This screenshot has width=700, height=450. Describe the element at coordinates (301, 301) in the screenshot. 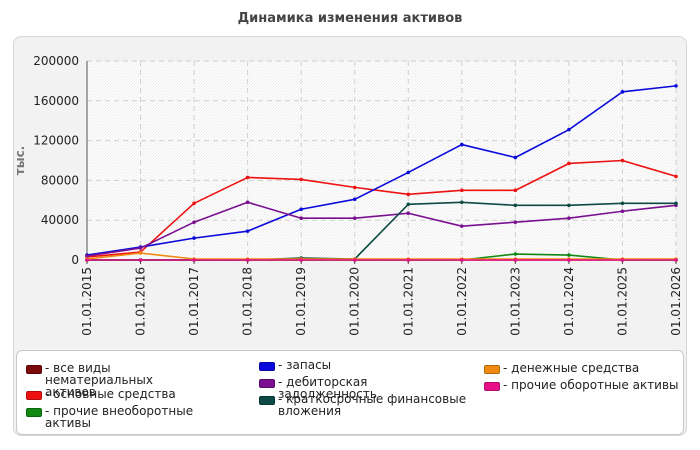

I see `x-tick-label: 01.01.2019` at that location.